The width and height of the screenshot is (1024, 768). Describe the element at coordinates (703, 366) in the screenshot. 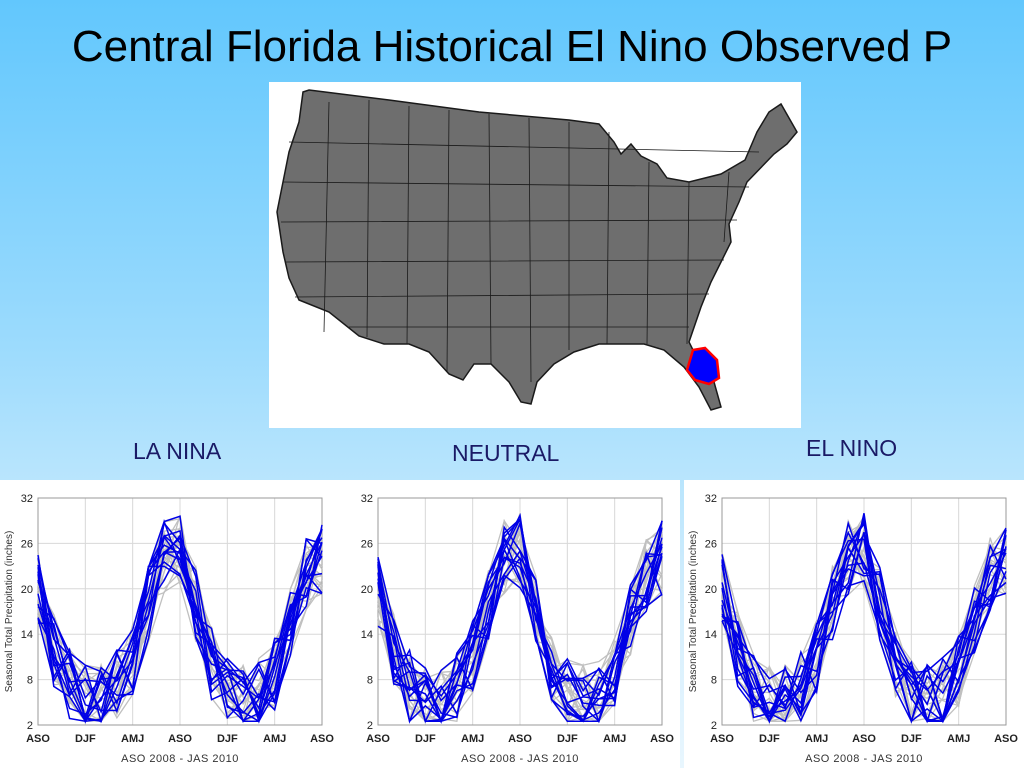

I see `central-florida-division` at that location.